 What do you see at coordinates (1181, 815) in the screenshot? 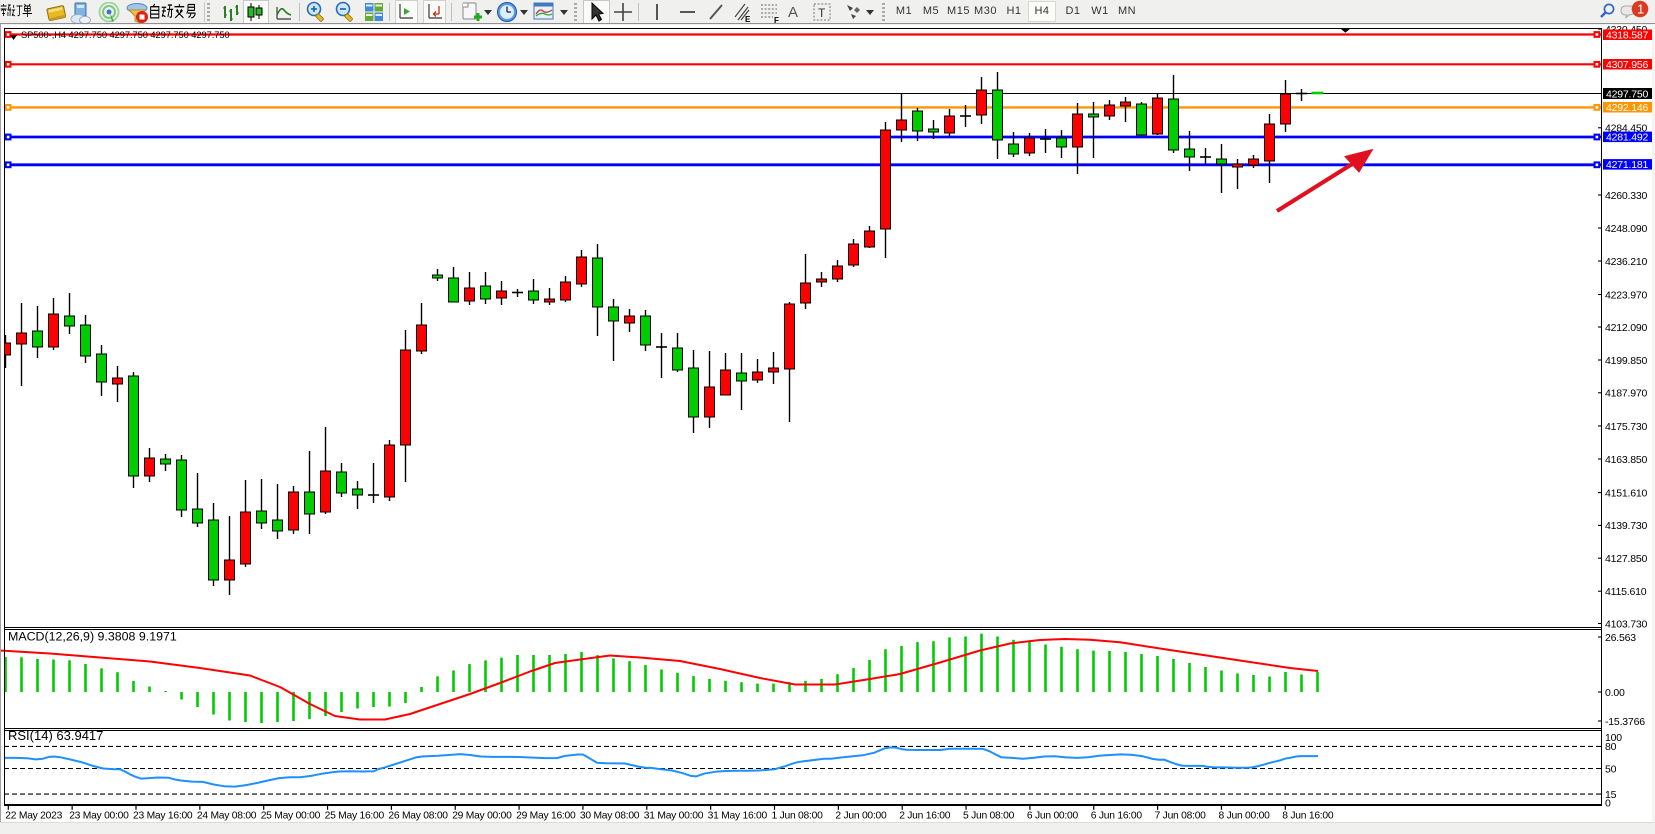
I see `svg-text: 7 Jun 08:00` at bounding box center [1181, 815].